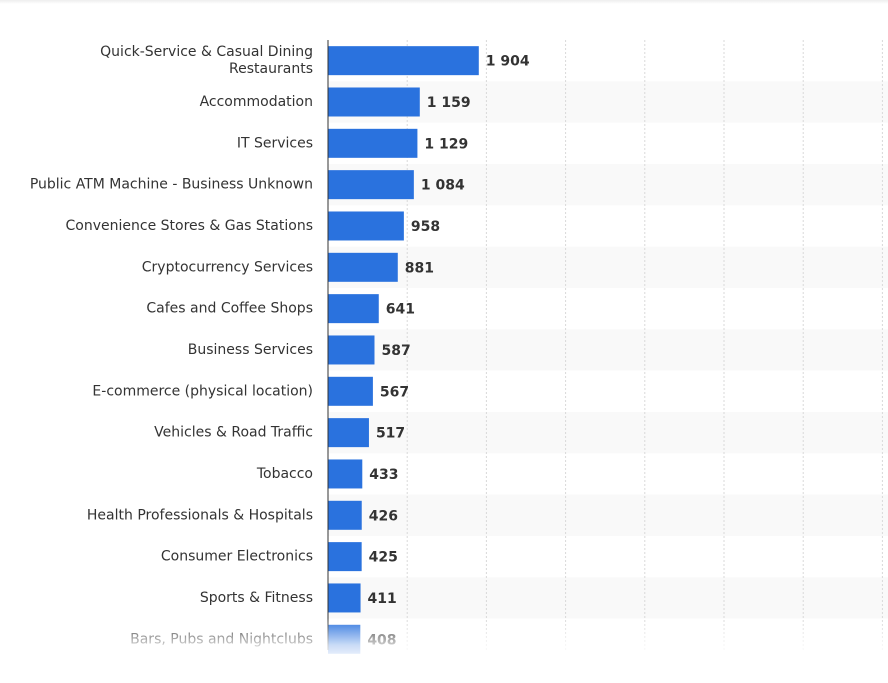  I want to click on category-label: Public ATM Machine - Business Unknown, so click(171, 185).